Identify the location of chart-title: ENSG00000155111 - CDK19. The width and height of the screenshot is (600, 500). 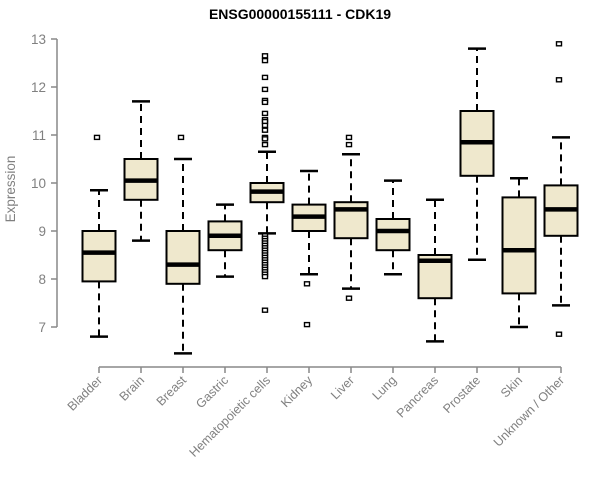
(300, 14).